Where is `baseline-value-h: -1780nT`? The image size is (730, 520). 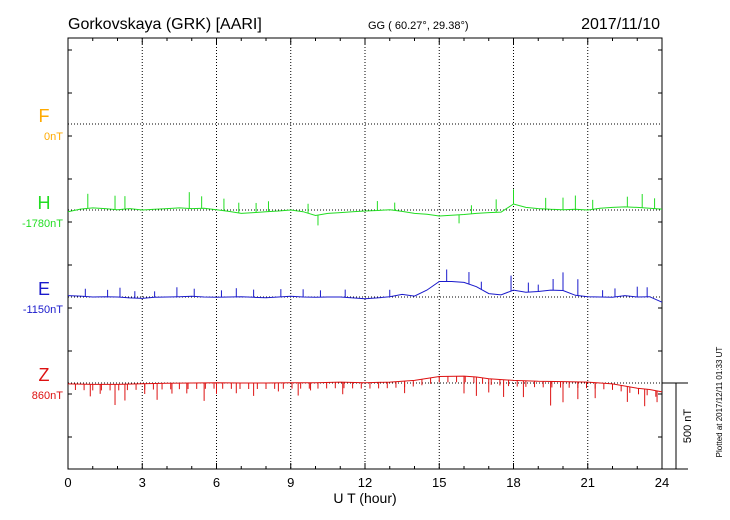 baseline-value-h: -1780nT is located at coordinates (42, 224).